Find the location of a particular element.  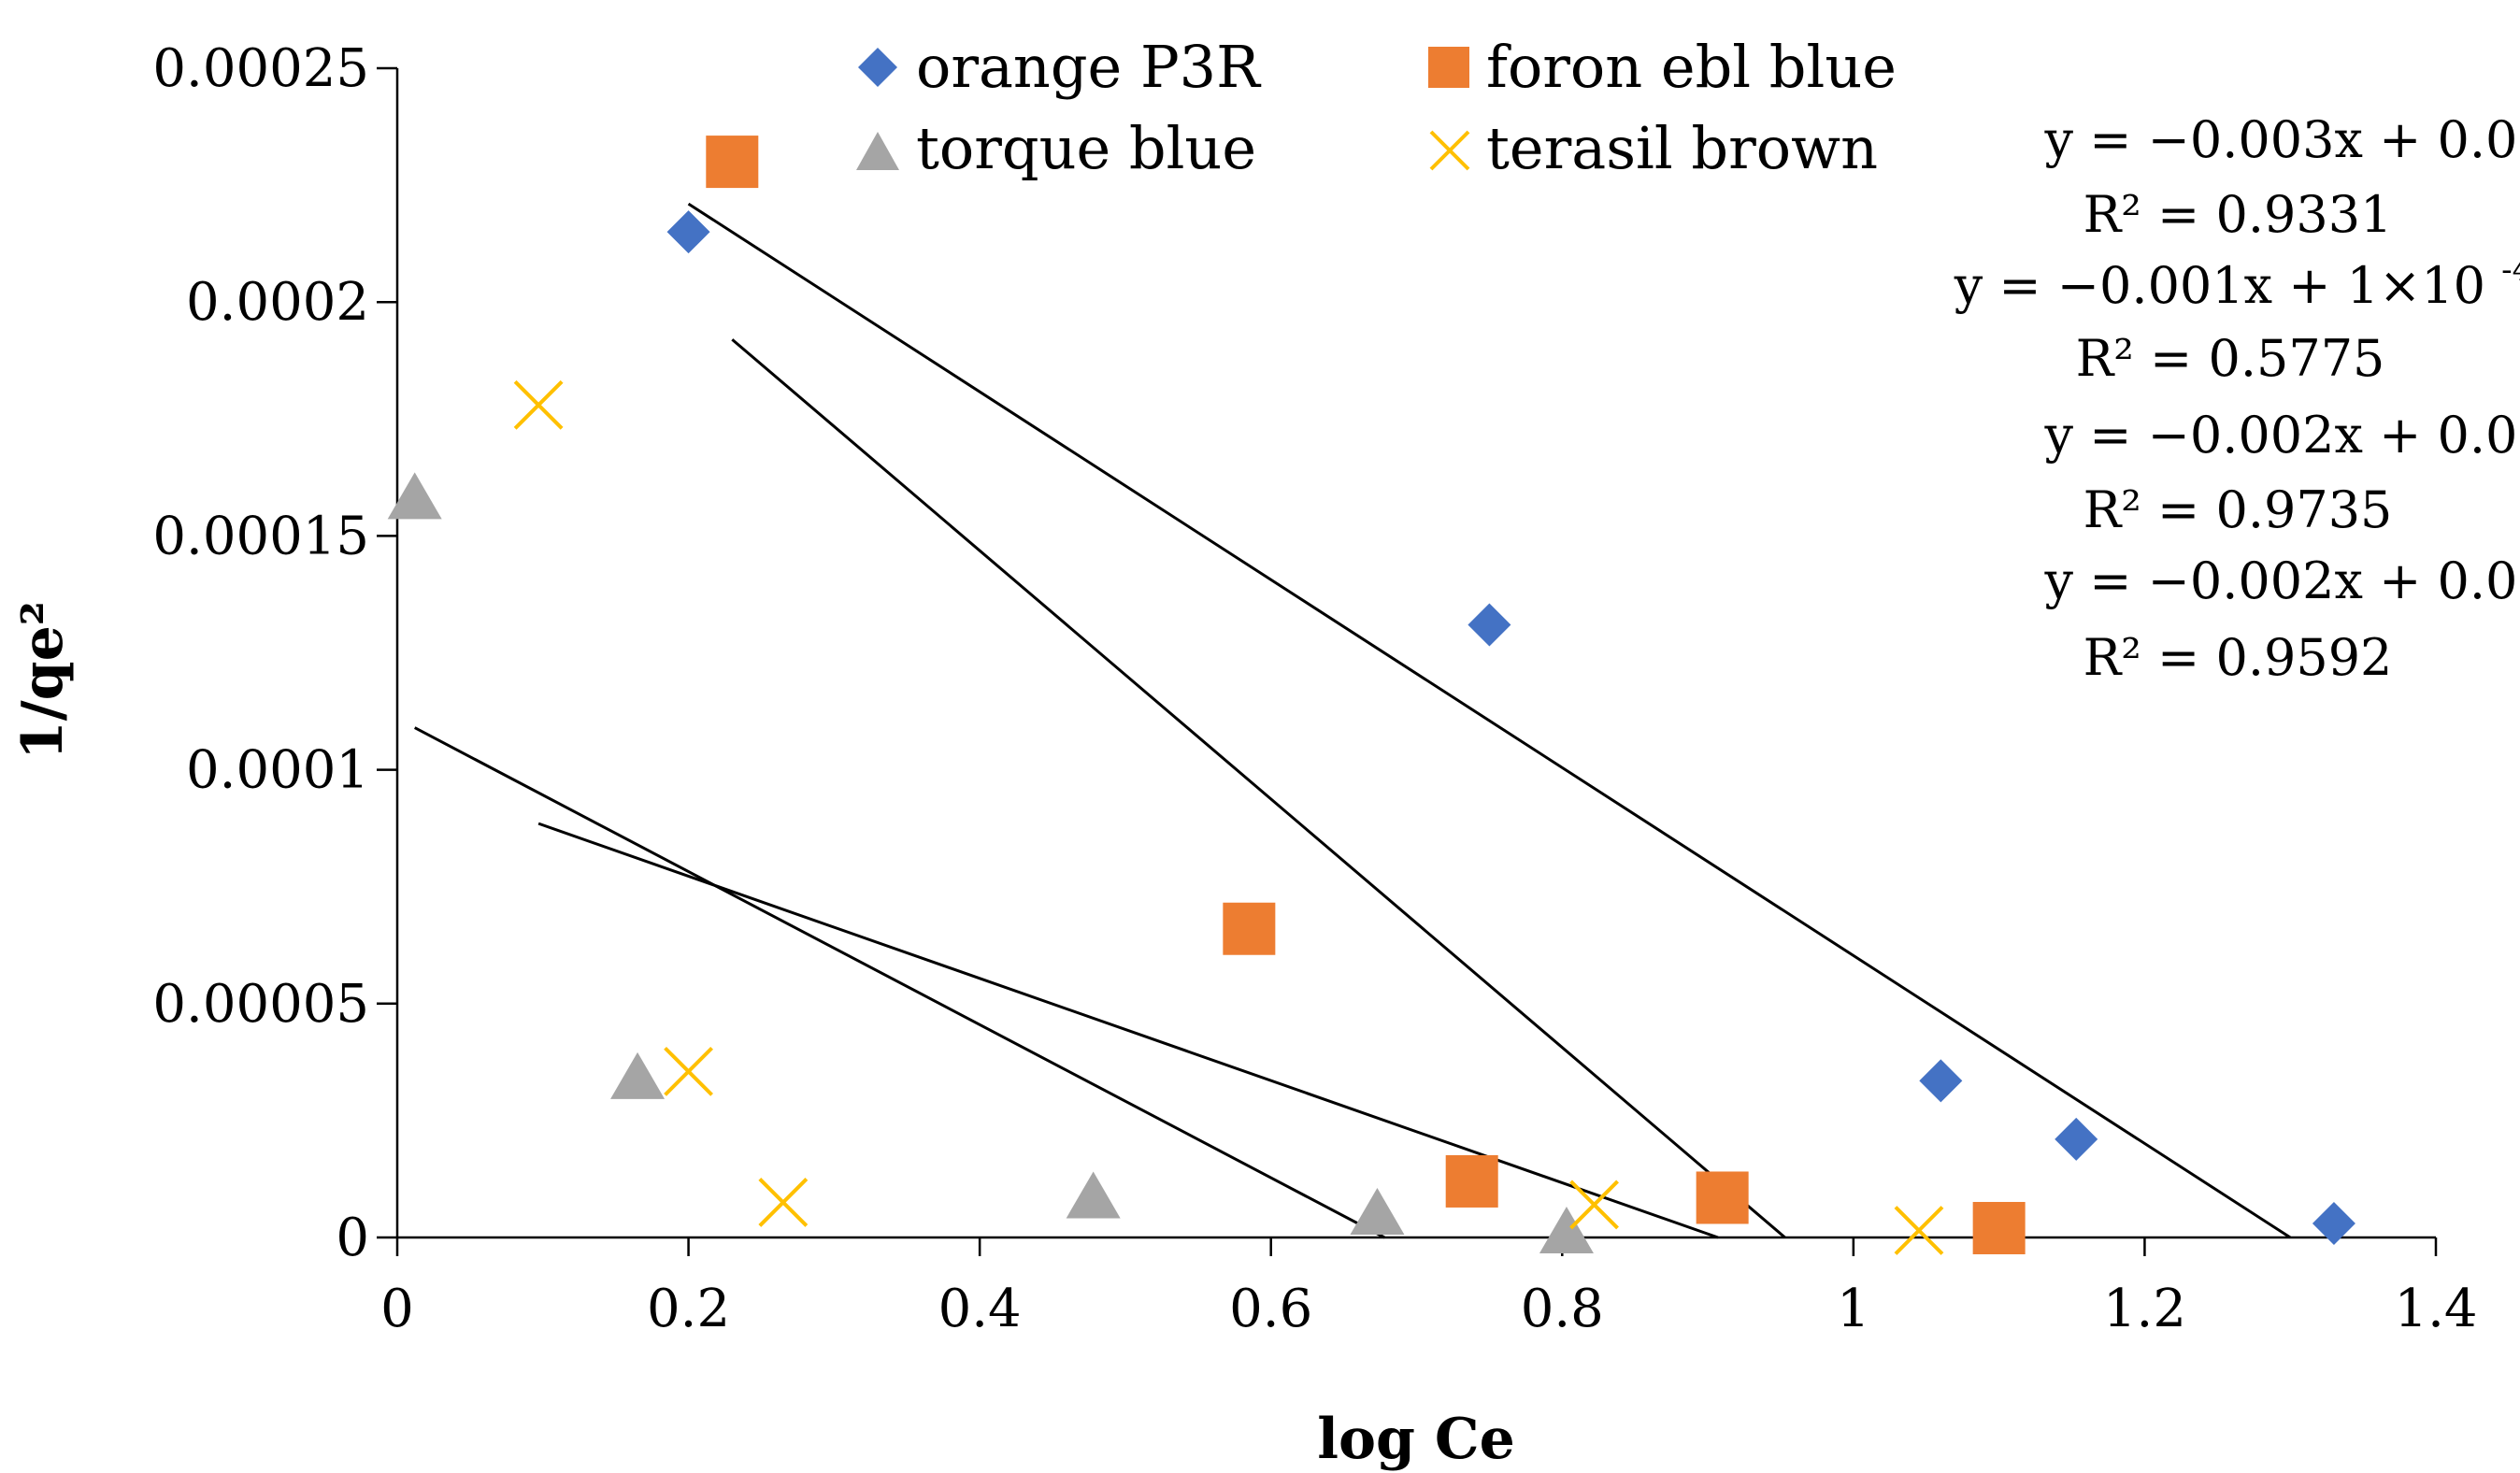

legend-item-torque-blue: torque blue is located at coordinates (1056, 148).